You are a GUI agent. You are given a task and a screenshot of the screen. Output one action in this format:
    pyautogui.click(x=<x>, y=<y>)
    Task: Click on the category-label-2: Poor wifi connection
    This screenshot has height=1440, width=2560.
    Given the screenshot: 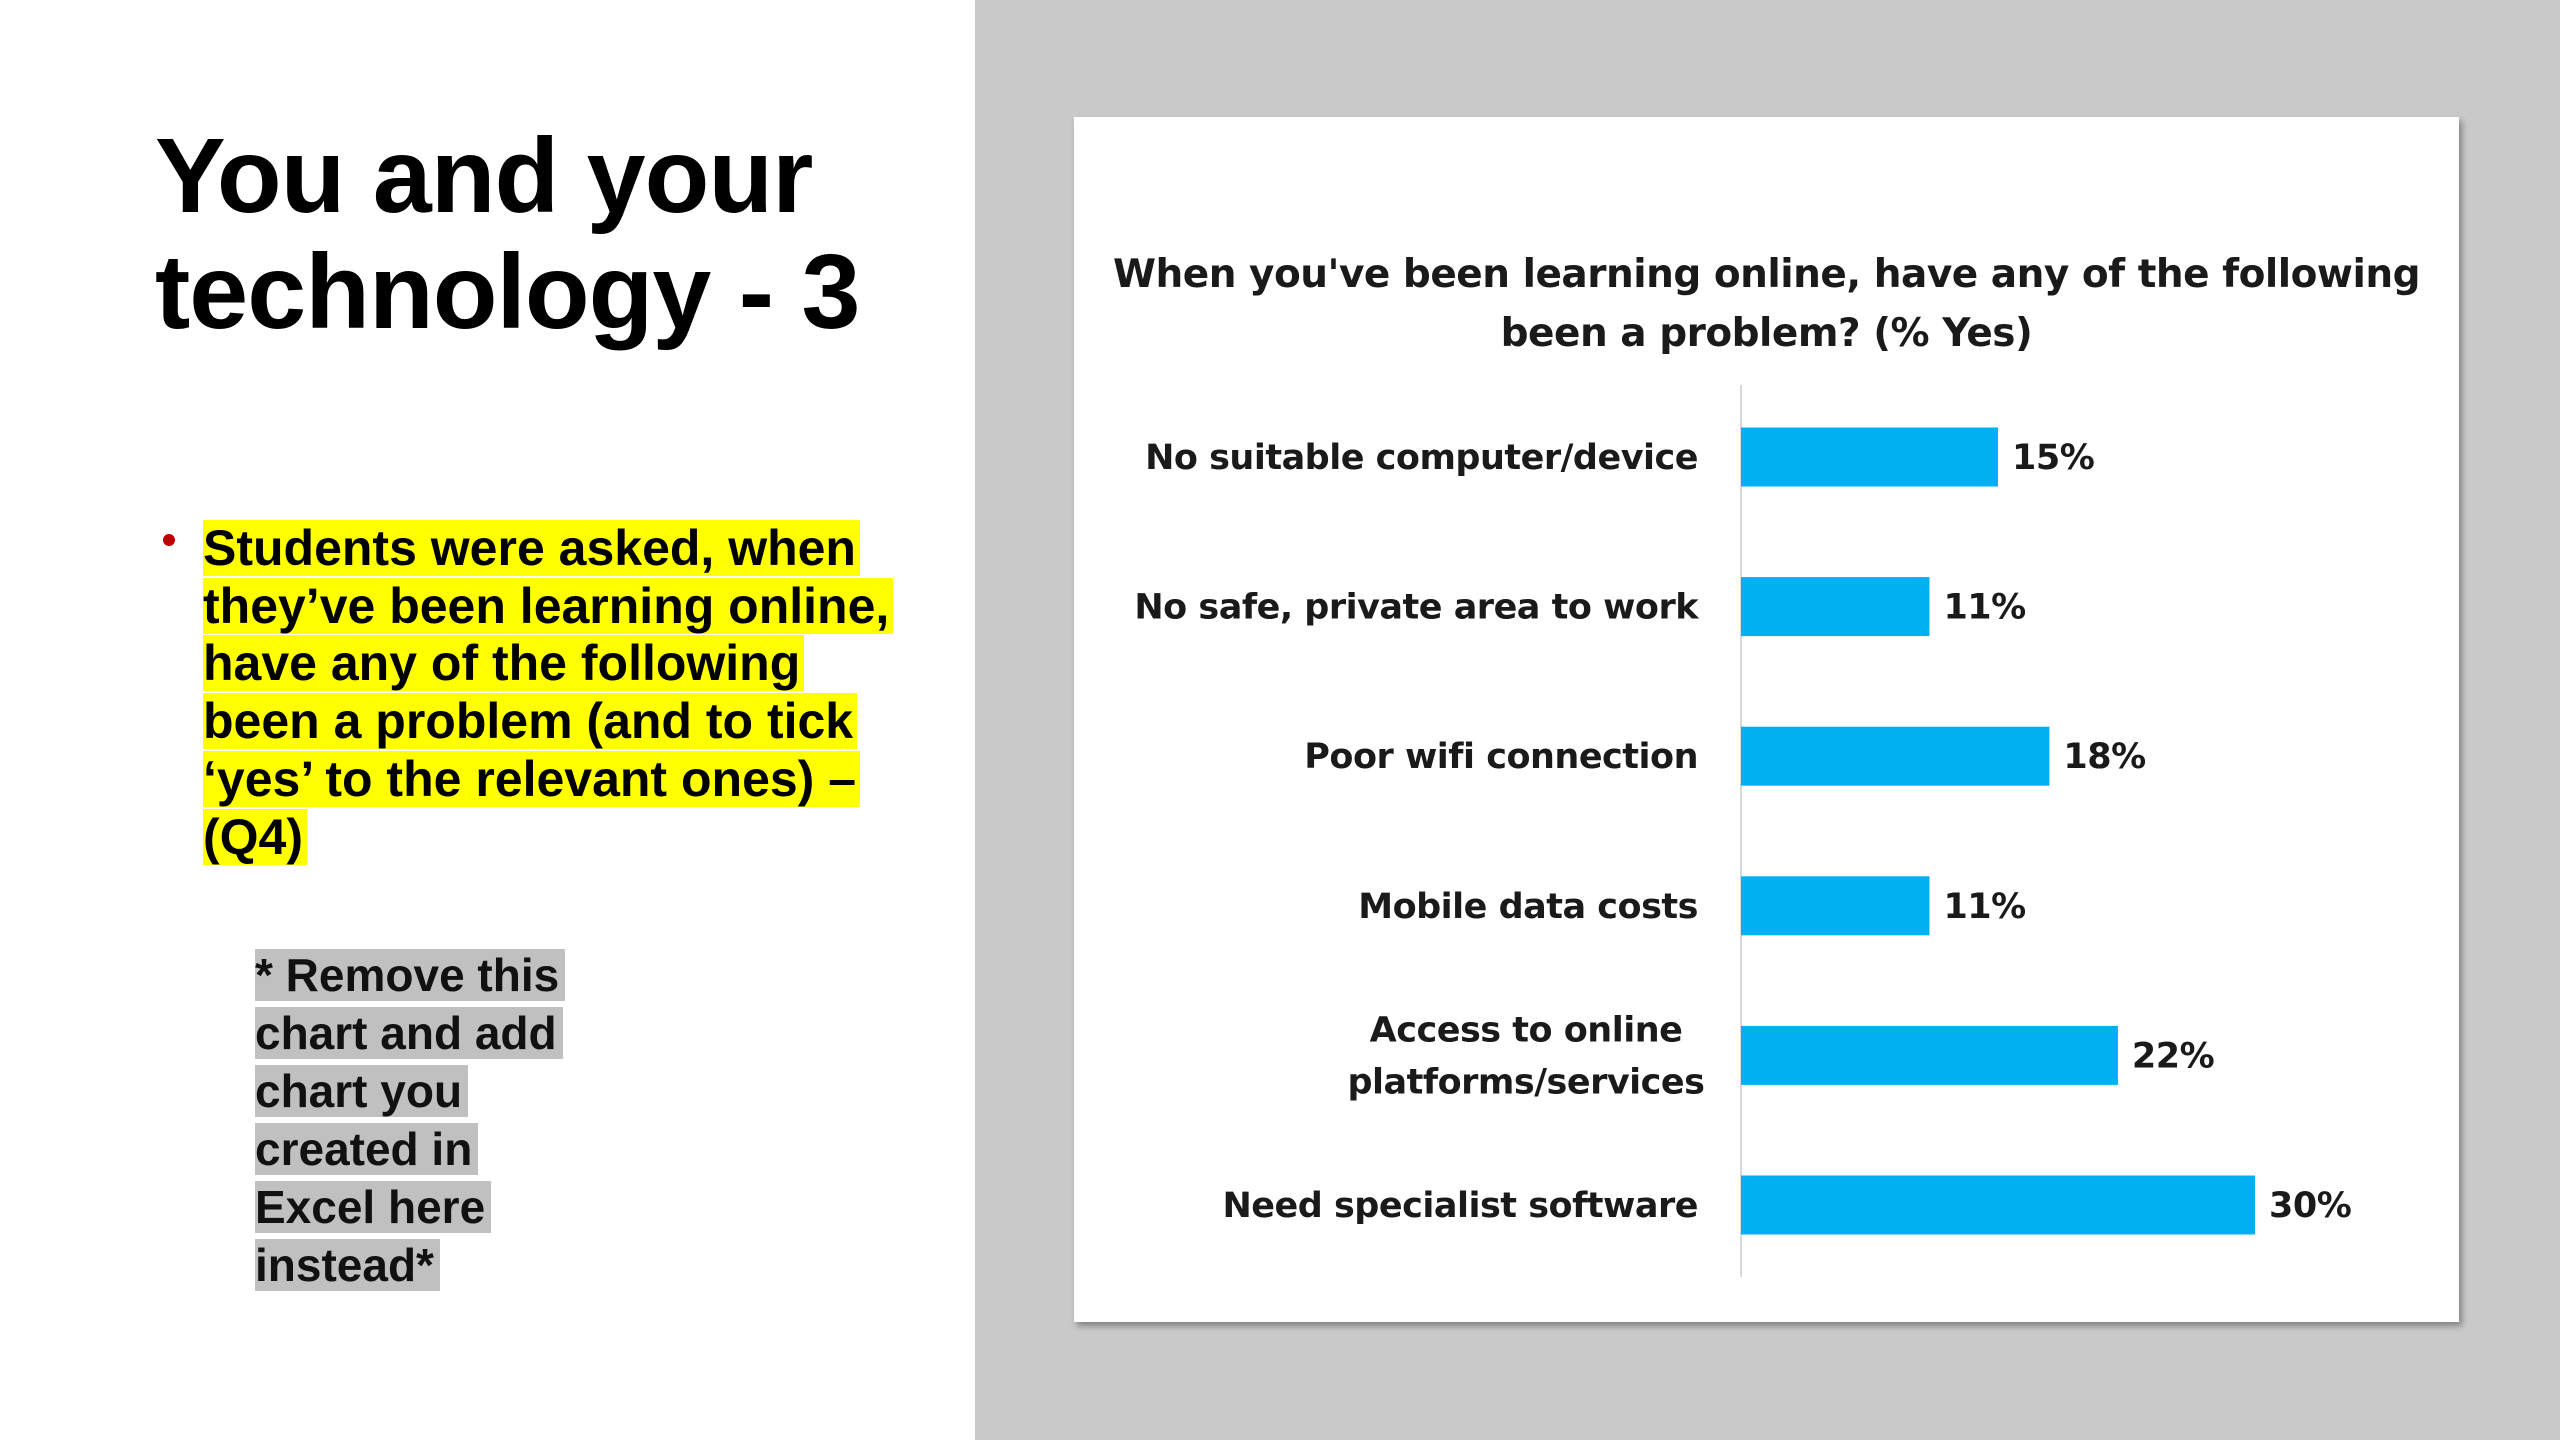 What is the action you would take?
    pyautogui.click(x=1501, y=757)
    